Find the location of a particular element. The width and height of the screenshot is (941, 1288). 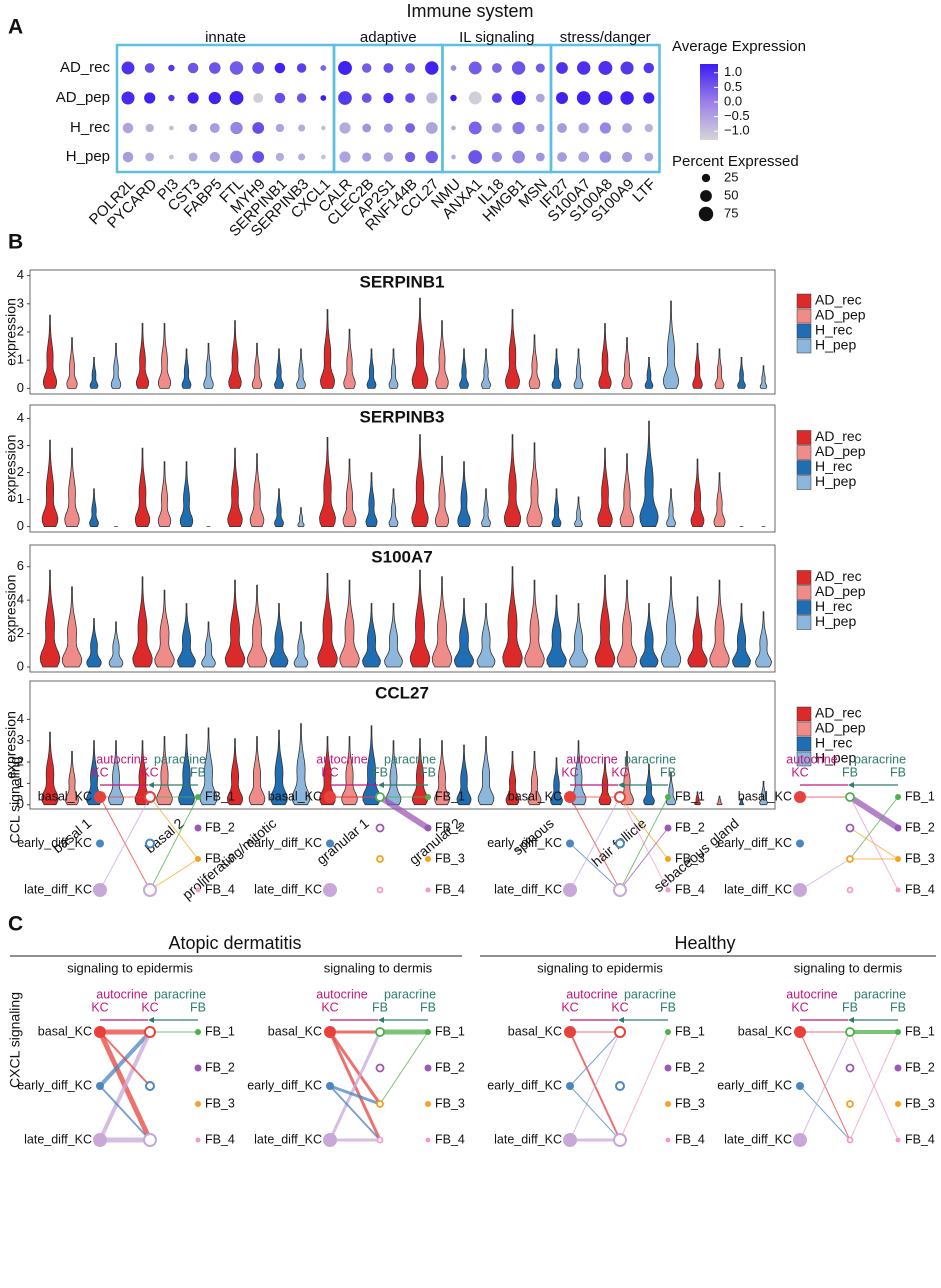

node-label: late_diff_KC is located at coordinates (528, 1139).